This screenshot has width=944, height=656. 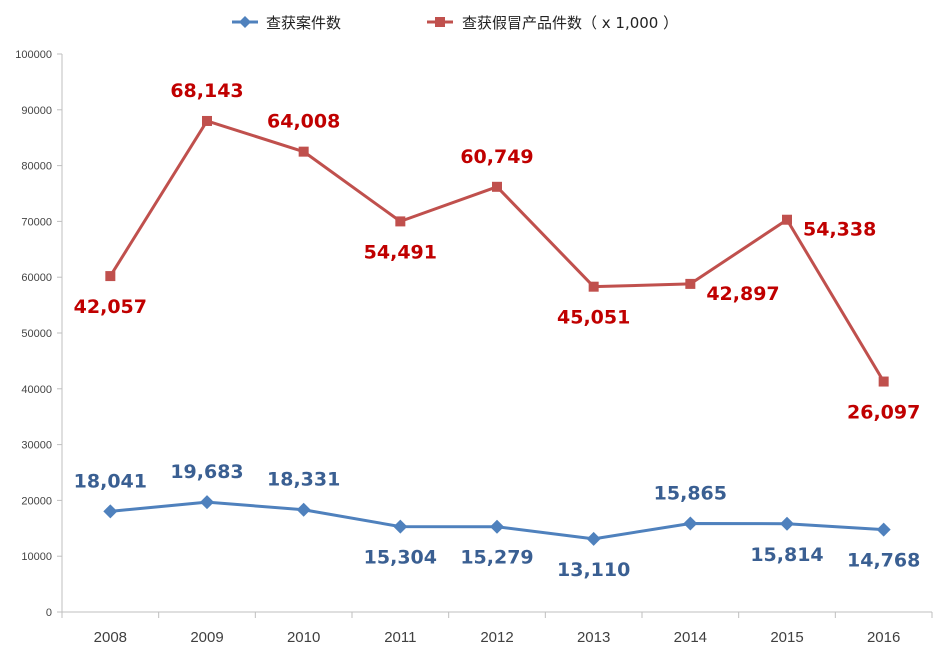 I want to click on x-tick-label: 2015, so click(x=786, y=637).